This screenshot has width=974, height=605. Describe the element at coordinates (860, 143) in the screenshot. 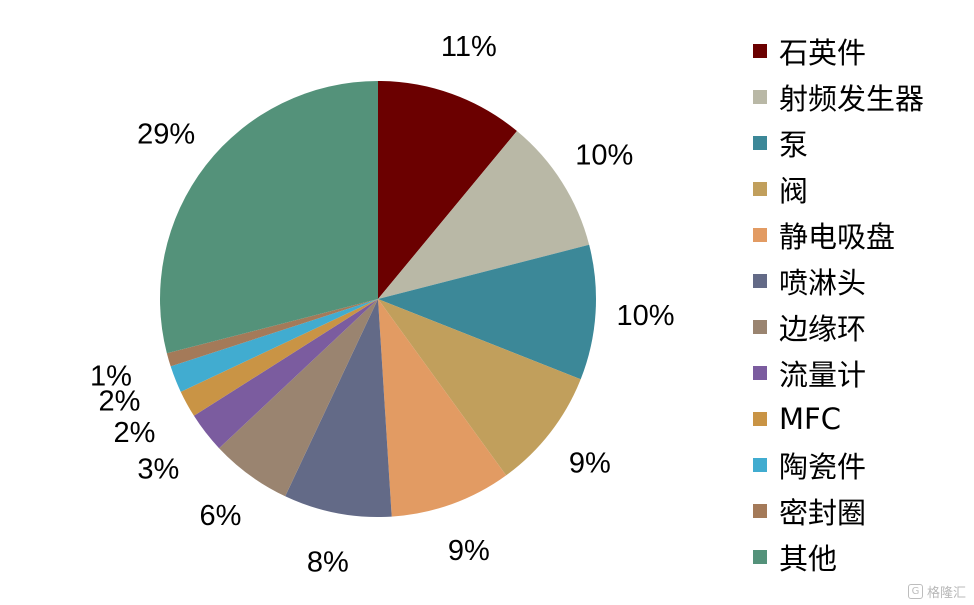

I see `legend-item-3: 泵` at that location.